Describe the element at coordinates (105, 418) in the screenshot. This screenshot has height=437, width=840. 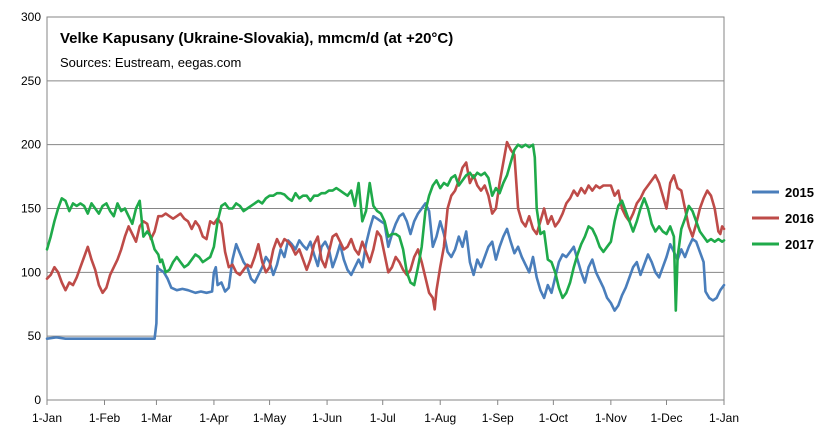
I see `x-tick-label-1: 1-Feb` at that location.